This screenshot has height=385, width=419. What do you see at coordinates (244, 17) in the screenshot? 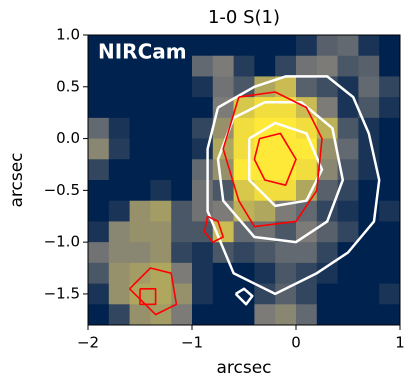
I see `chart-title: 1-0 S(1)` at bounding box center [244, 17].